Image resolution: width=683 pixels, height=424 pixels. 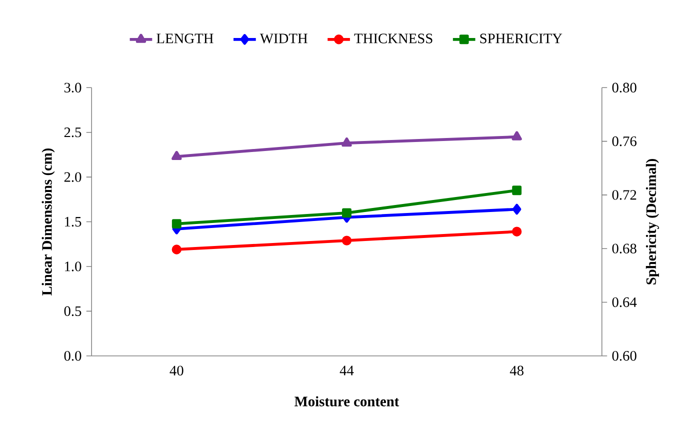 What do you see at coordinates (177, 371) in the screenshot?
I see `x-tick-label: 40` at bounding box center [177, 371].